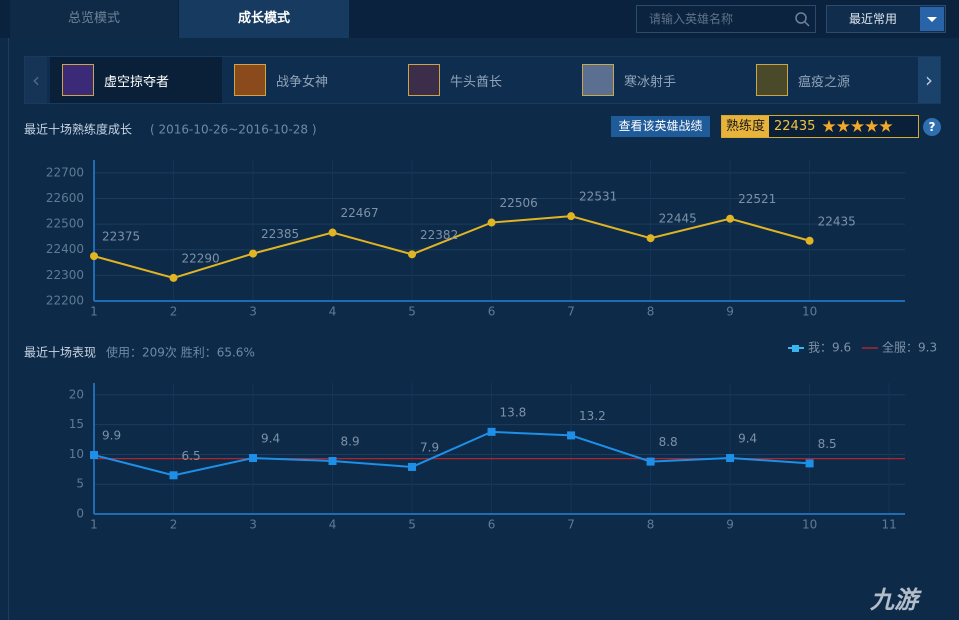 The image size is (959, 620). Describe the element at coordinates (476, 82) in the screenshot. I see `hero-name: 牛头酋长` at that location.